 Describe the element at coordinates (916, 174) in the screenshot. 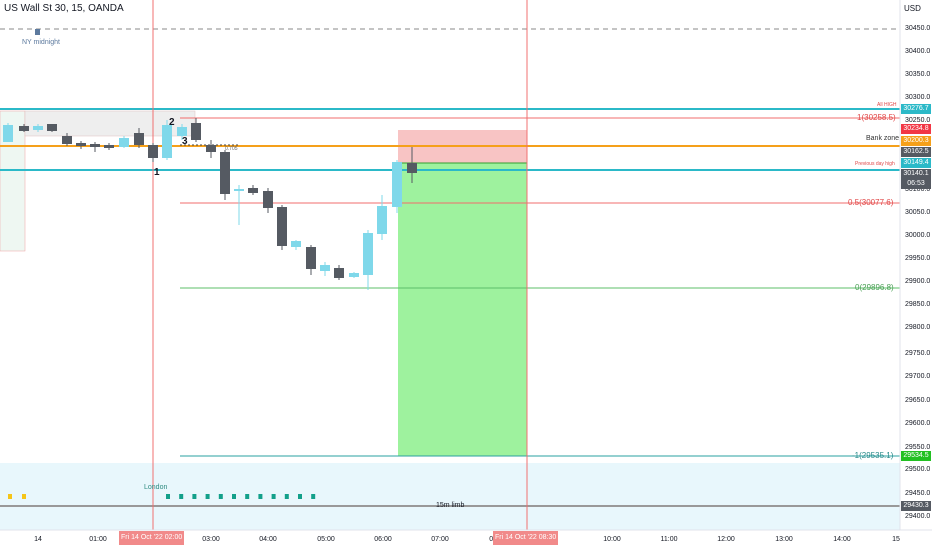

I see `last-price-badge: 30140.1` at that location.